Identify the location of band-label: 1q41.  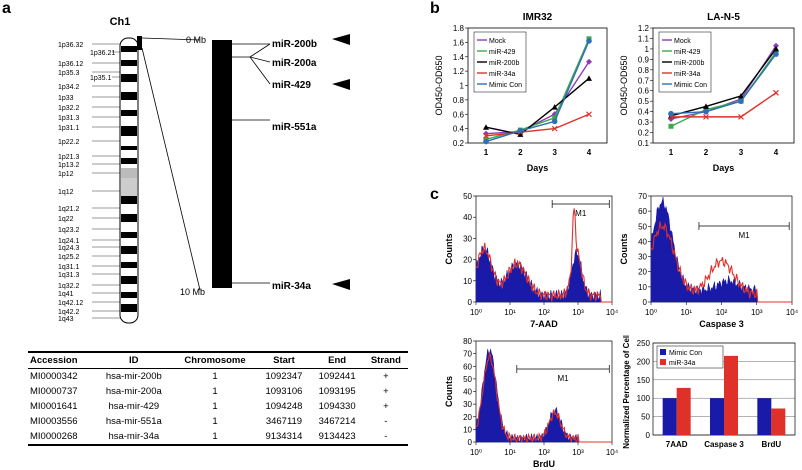
(66, 294).